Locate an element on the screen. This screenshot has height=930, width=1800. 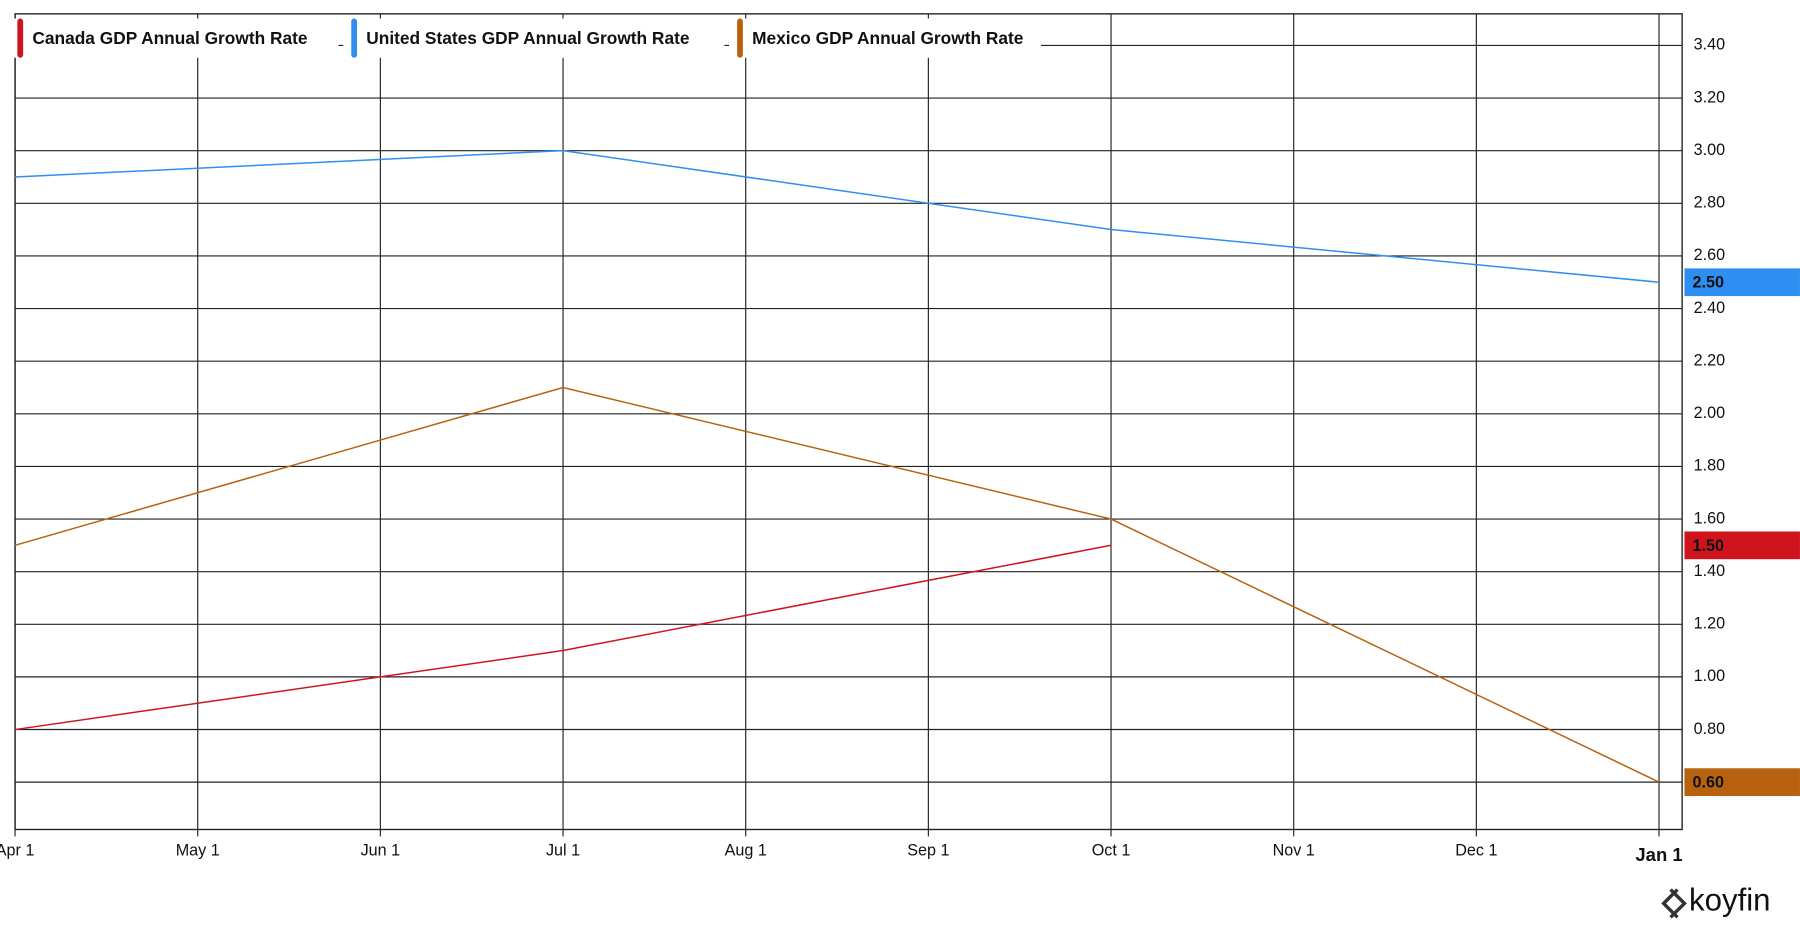
y-tick-label: 2.00 is located at coordinates (1709, 413).